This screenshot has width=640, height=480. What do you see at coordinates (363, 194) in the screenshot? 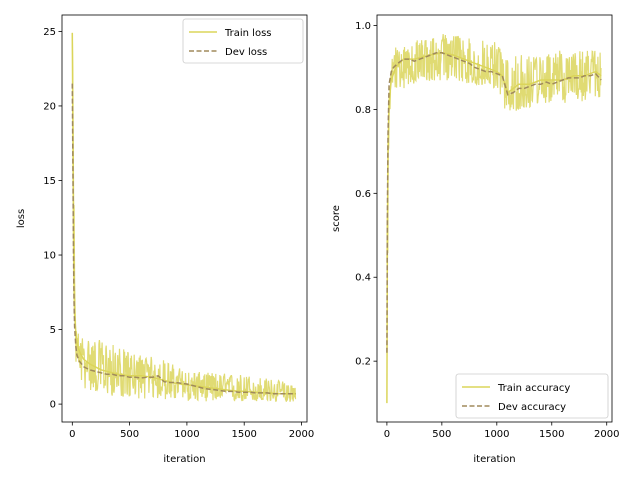
I see `y-tick-label: 0.6` at bounding box center [363, 194].